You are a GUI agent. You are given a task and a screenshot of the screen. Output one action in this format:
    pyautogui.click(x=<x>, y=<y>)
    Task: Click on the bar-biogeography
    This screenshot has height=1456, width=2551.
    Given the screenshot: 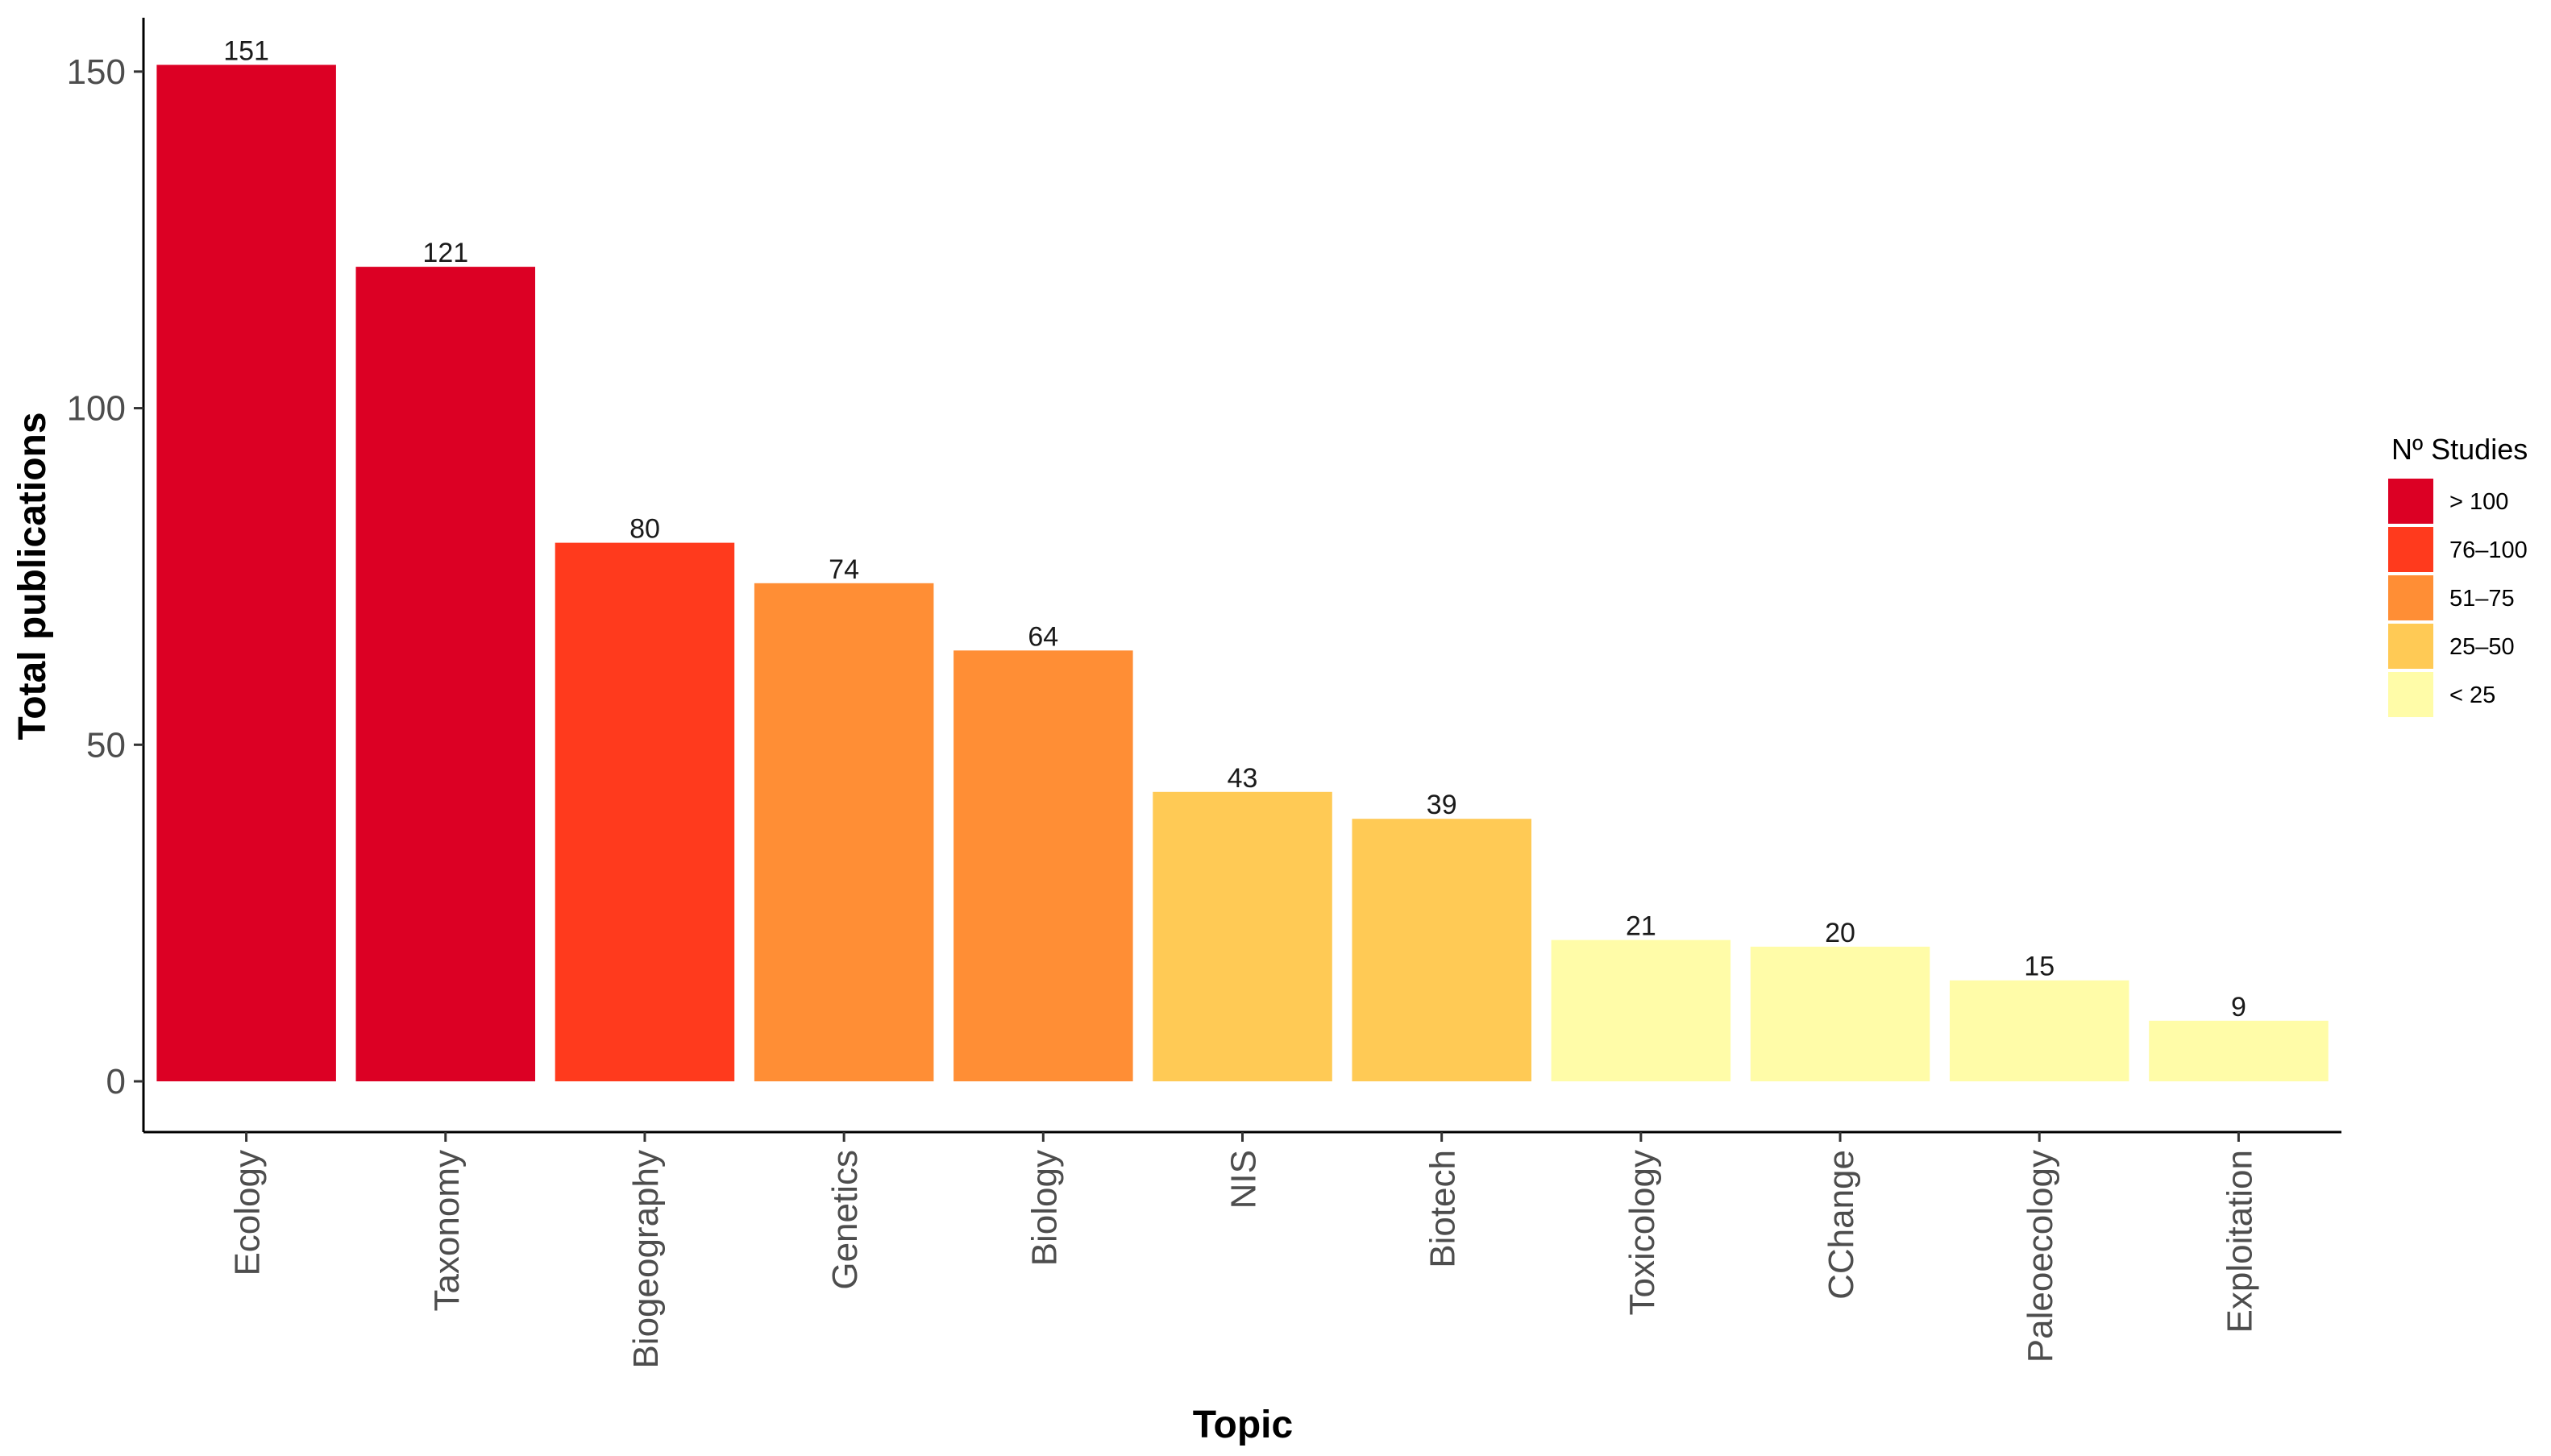 What is the action you would take?
    pyautogui.click(x=645, y=811)
    